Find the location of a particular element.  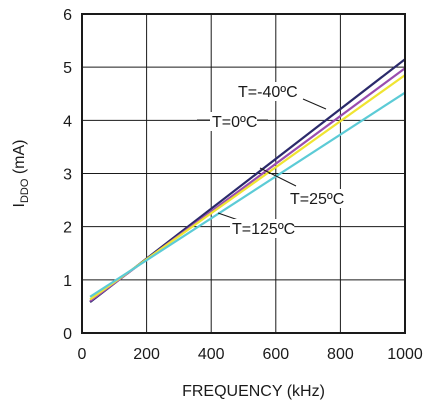

y-axis-label: IDDO (mA) is located at coordinates (21, 173).